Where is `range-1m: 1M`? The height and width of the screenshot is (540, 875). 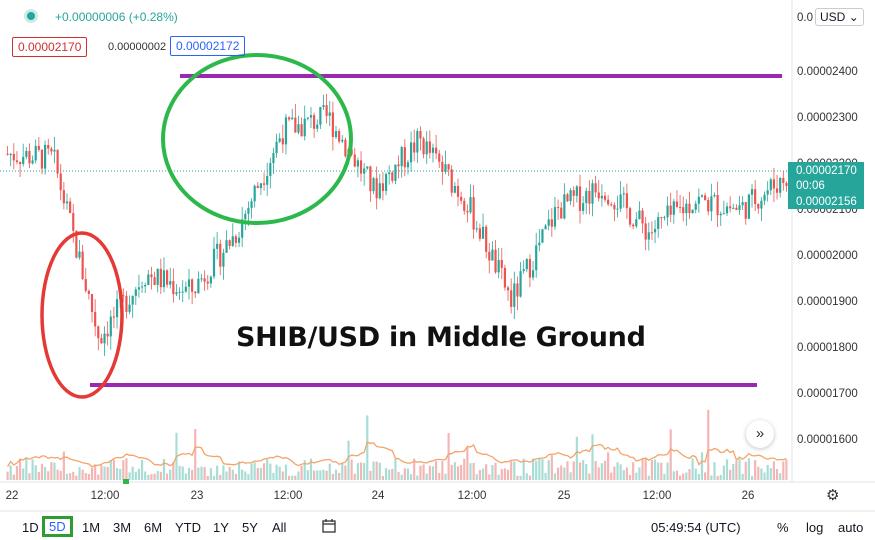
range-1m: 1M is located at coordinates (91, 527).